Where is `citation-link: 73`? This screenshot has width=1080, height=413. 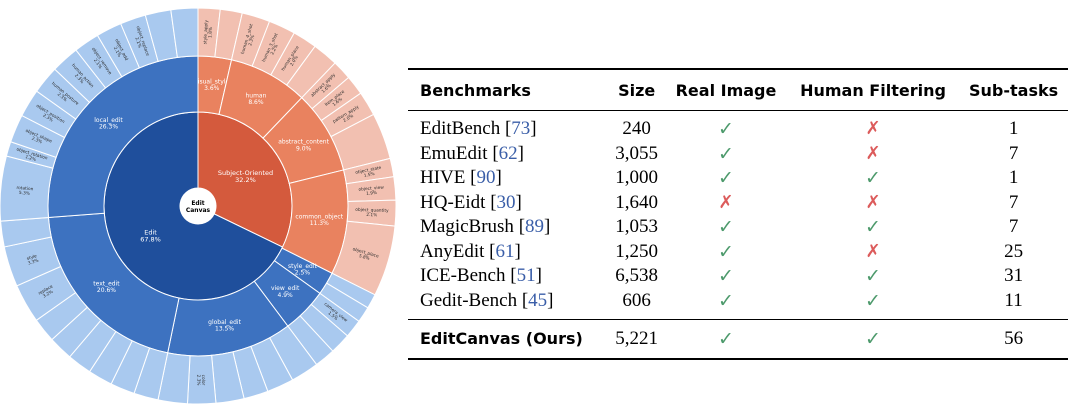 citation-link: 73 is located at coordinates (521, 129).